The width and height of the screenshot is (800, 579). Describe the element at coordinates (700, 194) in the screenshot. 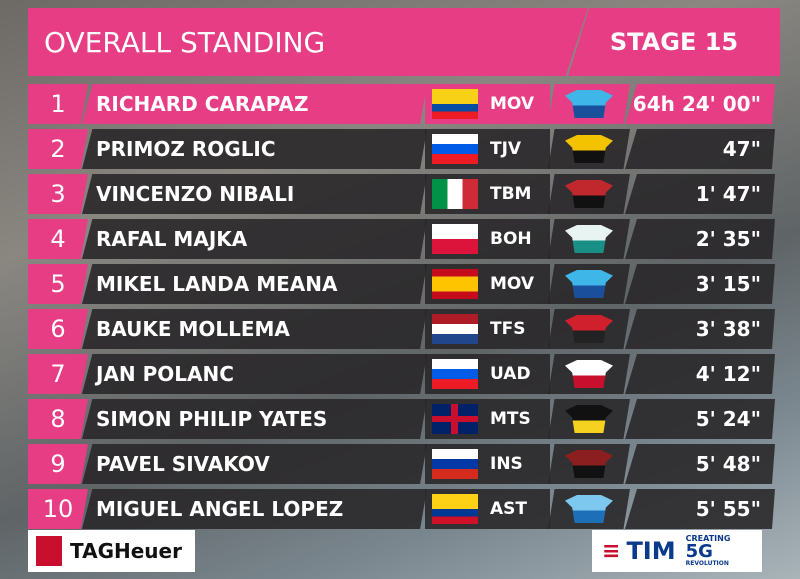

I see `time: 1' 47"` at that location.